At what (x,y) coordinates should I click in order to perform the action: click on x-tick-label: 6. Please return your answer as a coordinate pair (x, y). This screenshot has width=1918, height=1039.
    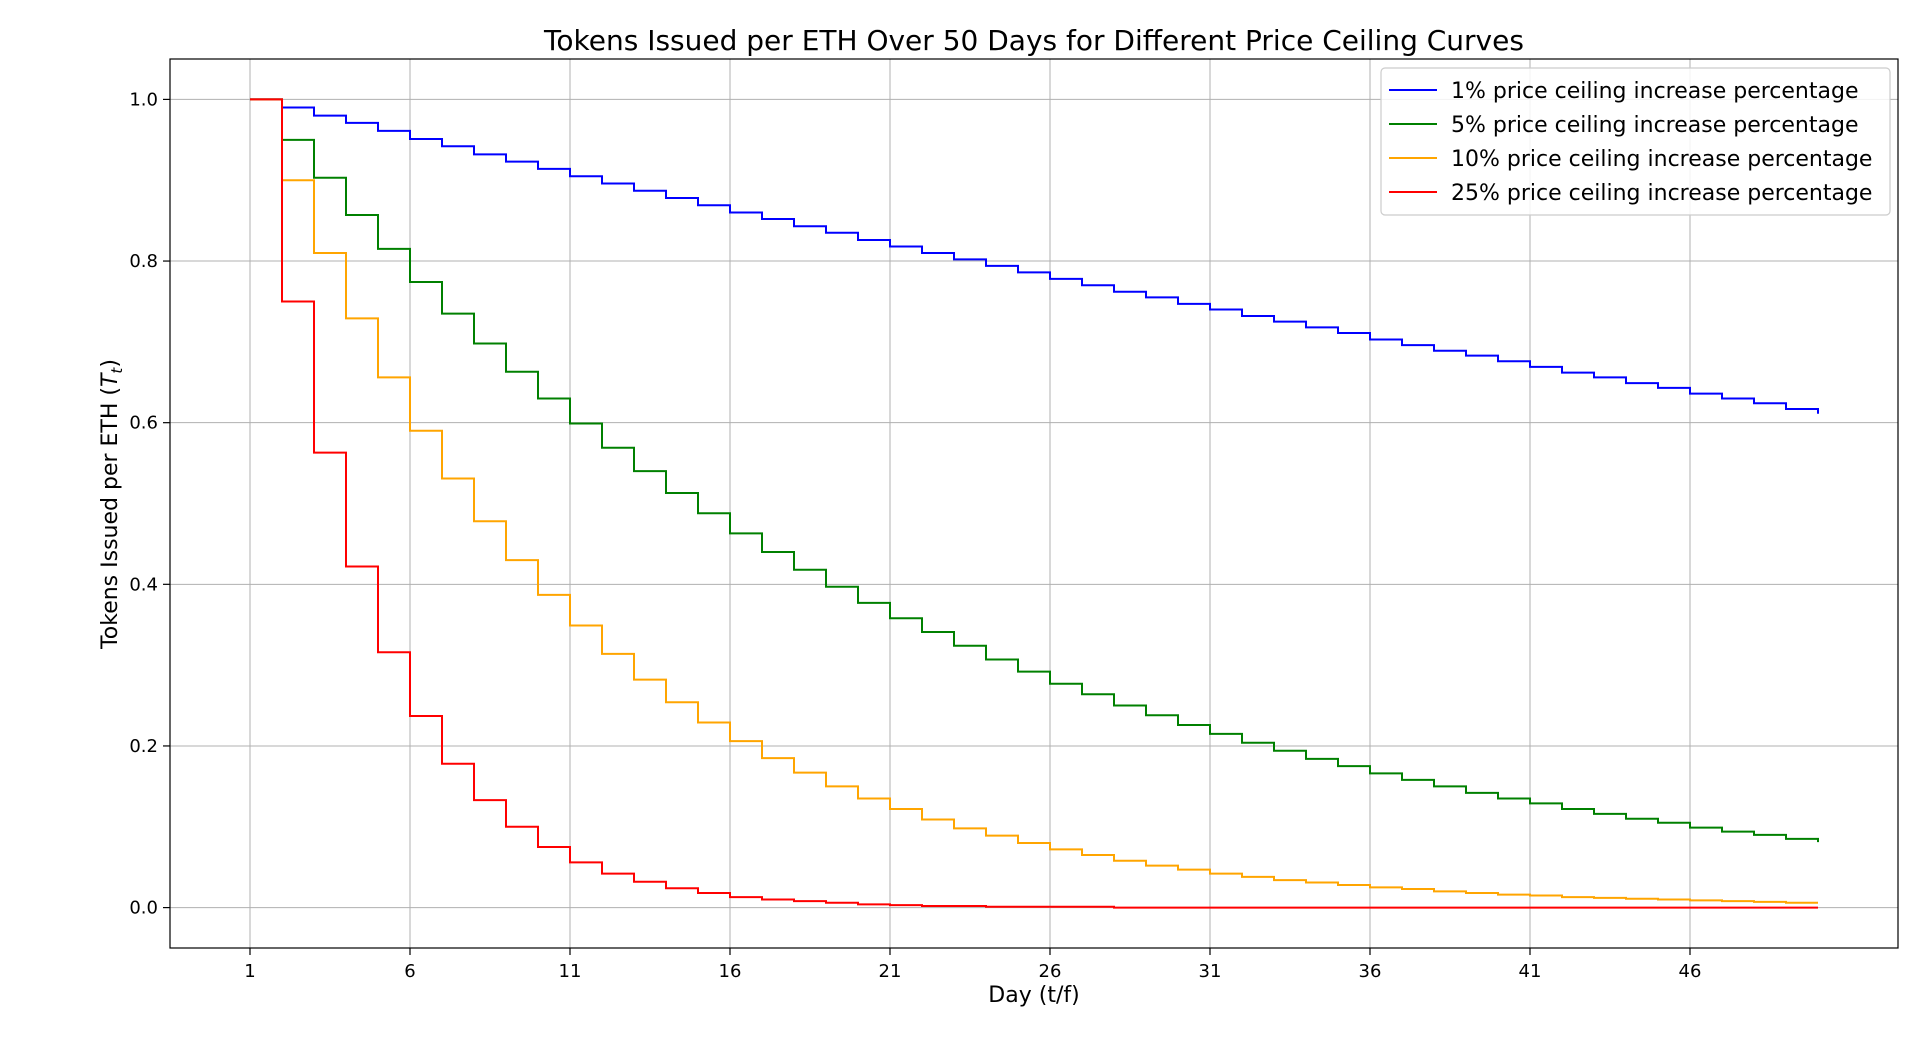
    Looking at the image, I should click on (409, 971).